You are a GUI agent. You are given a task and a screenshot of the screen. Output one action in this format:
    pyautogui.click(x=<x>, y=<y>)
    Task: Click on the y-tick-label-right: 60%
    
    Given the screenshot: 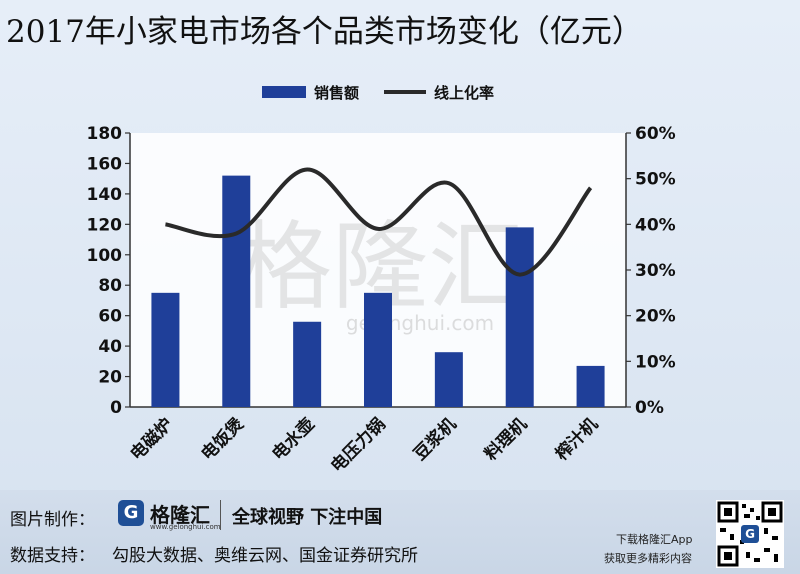 What is the action you would take?
    pyautogui.click(x=655, y=134)
    